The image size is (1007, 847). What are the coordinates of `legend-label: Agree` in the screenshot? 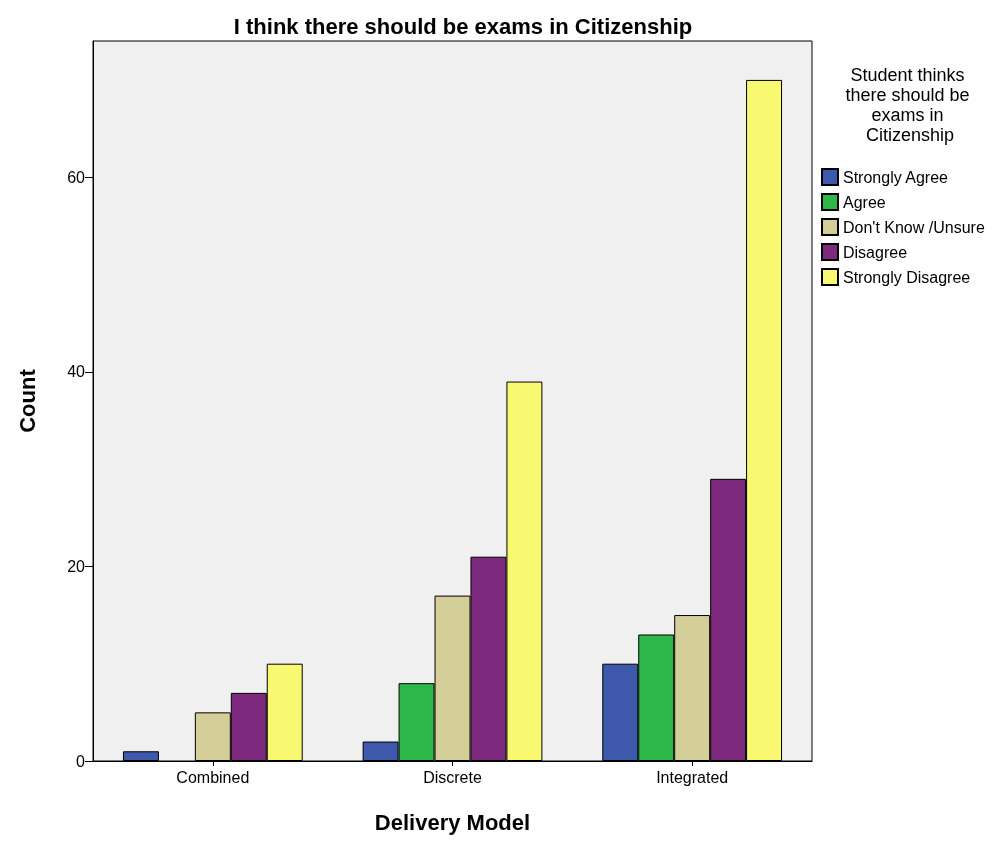 It's located at (864, 202).